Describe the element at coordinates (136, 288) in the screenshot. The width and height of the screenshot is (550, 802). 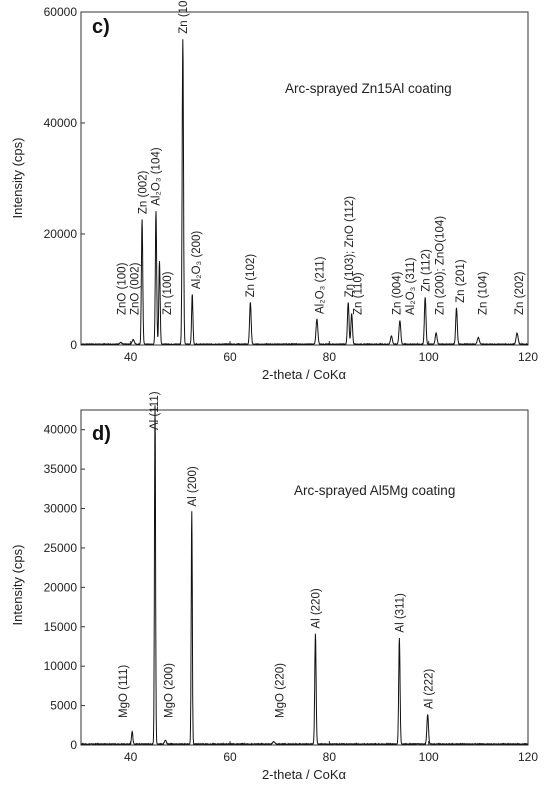
I see `peak-annotation: ZnO (002)` at that location.